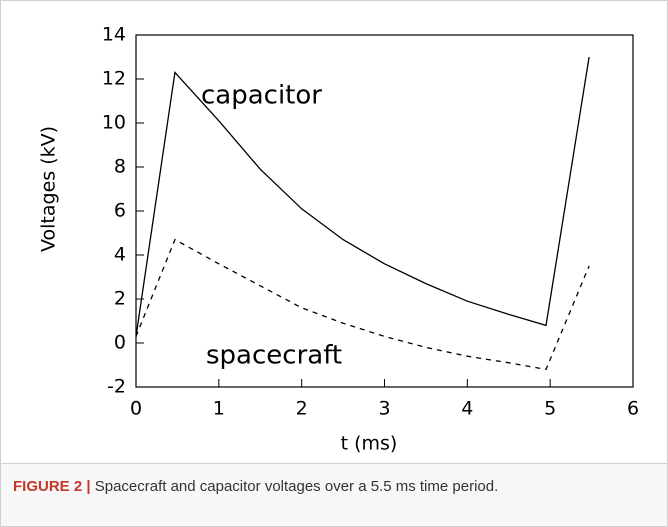 The image size is (668, 527). What do you see at coordinates (120, 167) in the screenshot?
I see `y-tick-label: 8` at bounding box center [120, 167].